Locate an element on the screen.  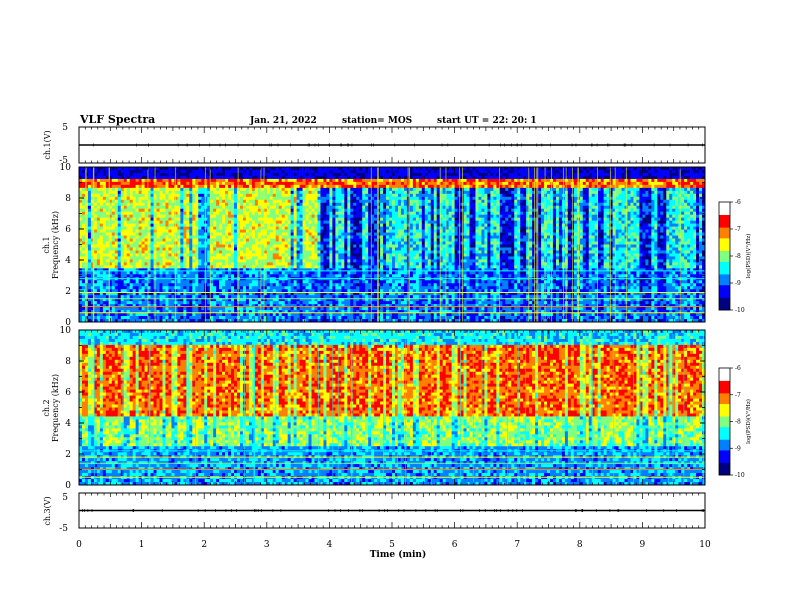
waveform-panel-ch1: 5 -5 ch.1(V) is located at coordinates (374, 144).